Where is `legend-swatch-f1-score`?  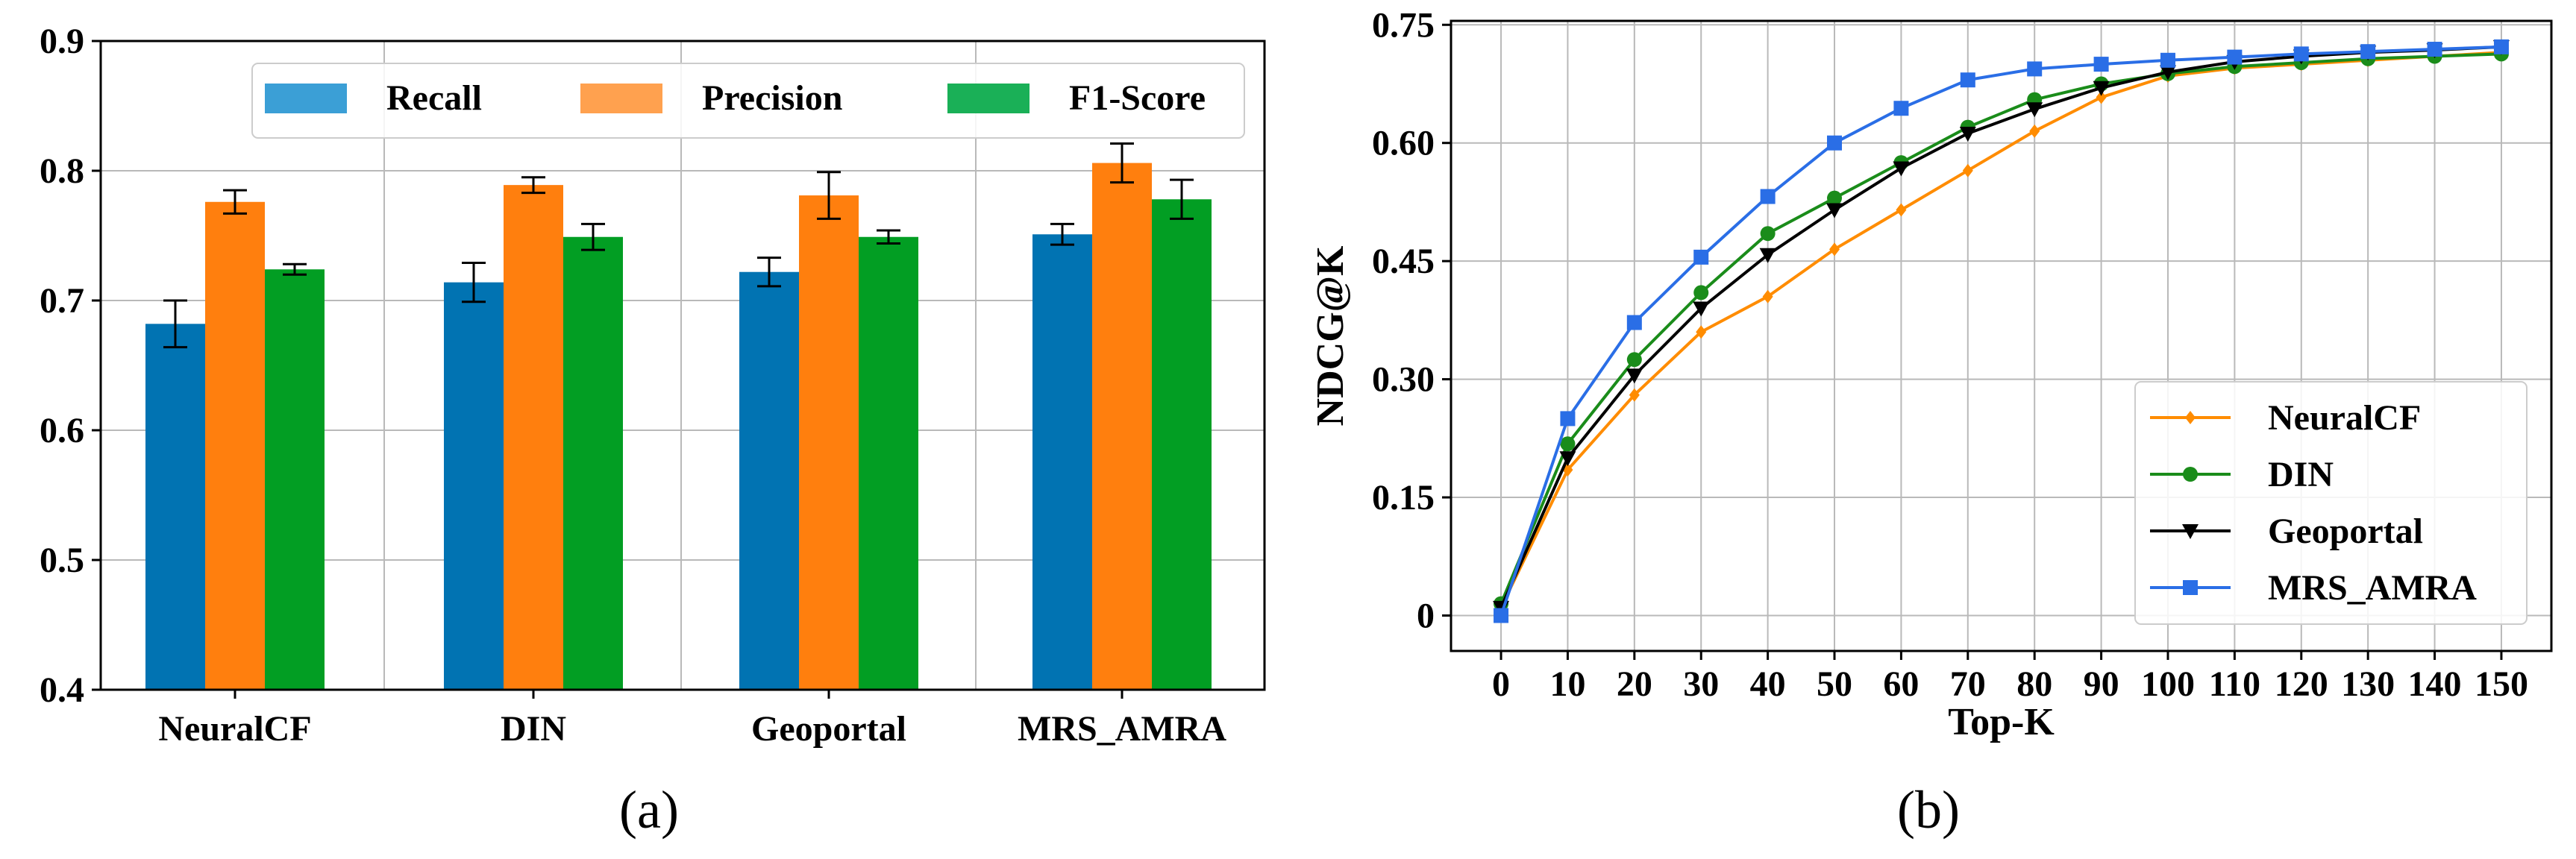
legend-swatch-f1-score is located at coordinates (988, 98).